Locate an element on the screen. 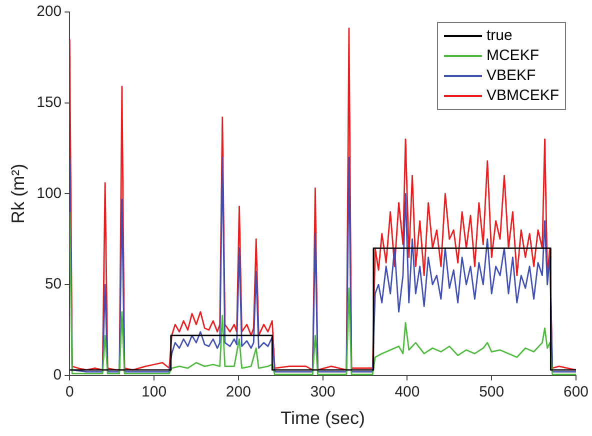 The height and width of the screenshot is (436, 592). x-tick-label: 500 is located at coordinates (491, 392).